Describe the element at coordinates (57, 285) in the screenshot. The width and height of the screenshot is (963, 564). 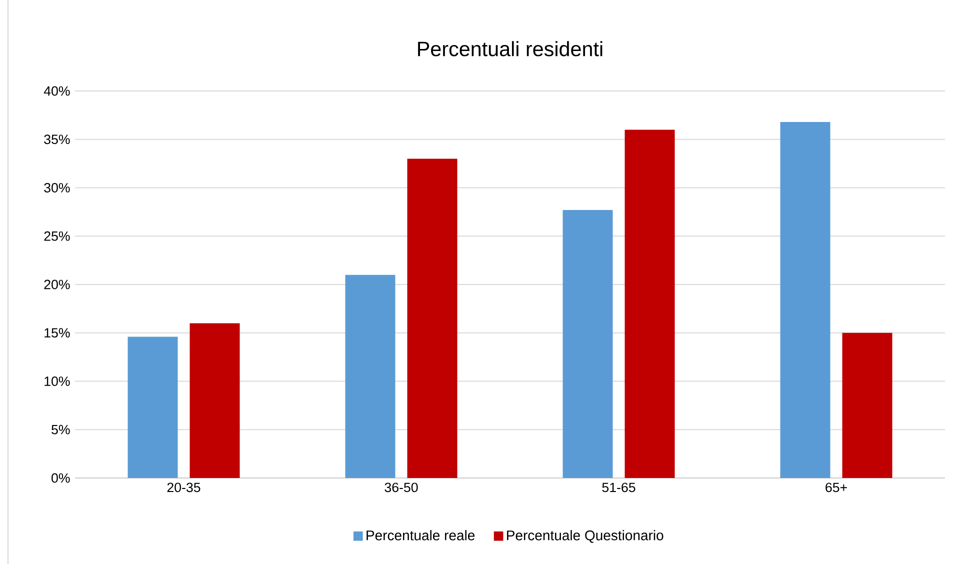
I see `y-tick-label: 20%` at that location.